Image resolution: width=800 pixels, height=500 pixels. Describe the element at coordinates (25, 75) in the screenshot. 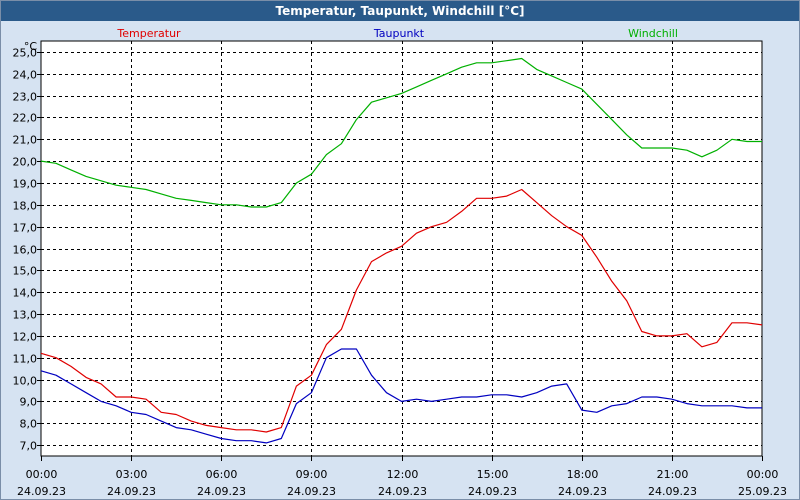

I see `y-tick-label: 24,0` at that location.